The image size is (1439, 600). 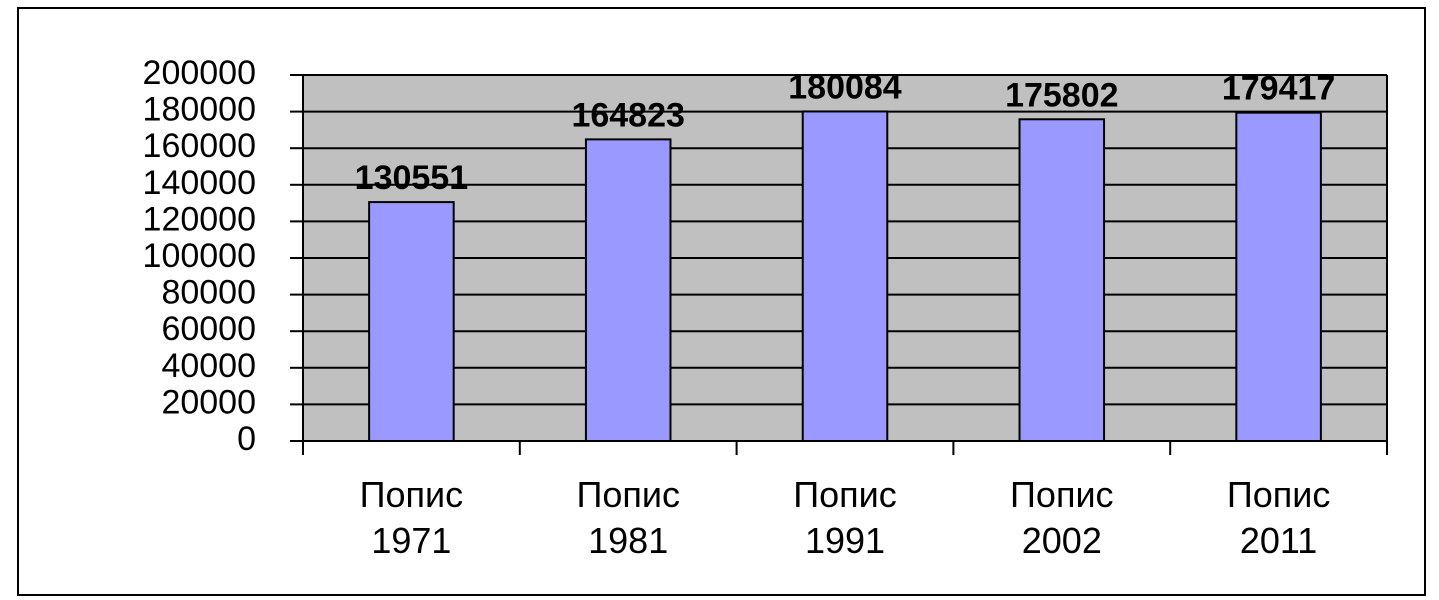 I want to click on x-tick-label: Попис 2011, so click(x=1278, y=517).